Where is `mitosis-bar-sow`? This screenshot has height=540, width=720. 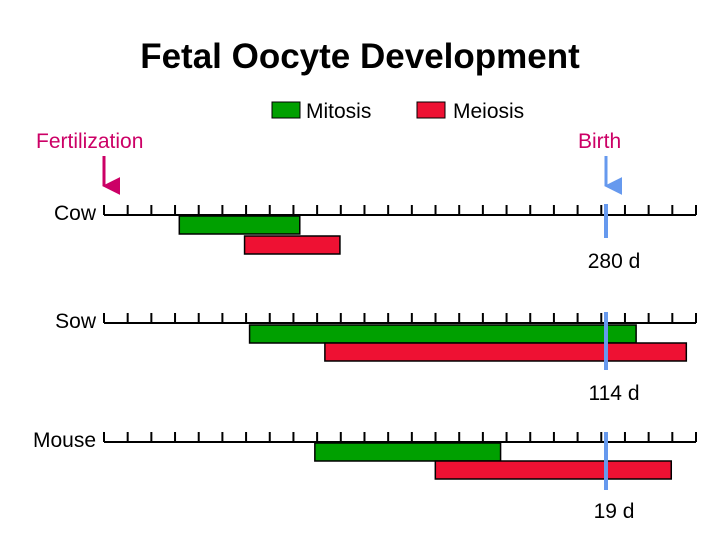 mitosis-bar-sow is located at coordinates (442, 334).